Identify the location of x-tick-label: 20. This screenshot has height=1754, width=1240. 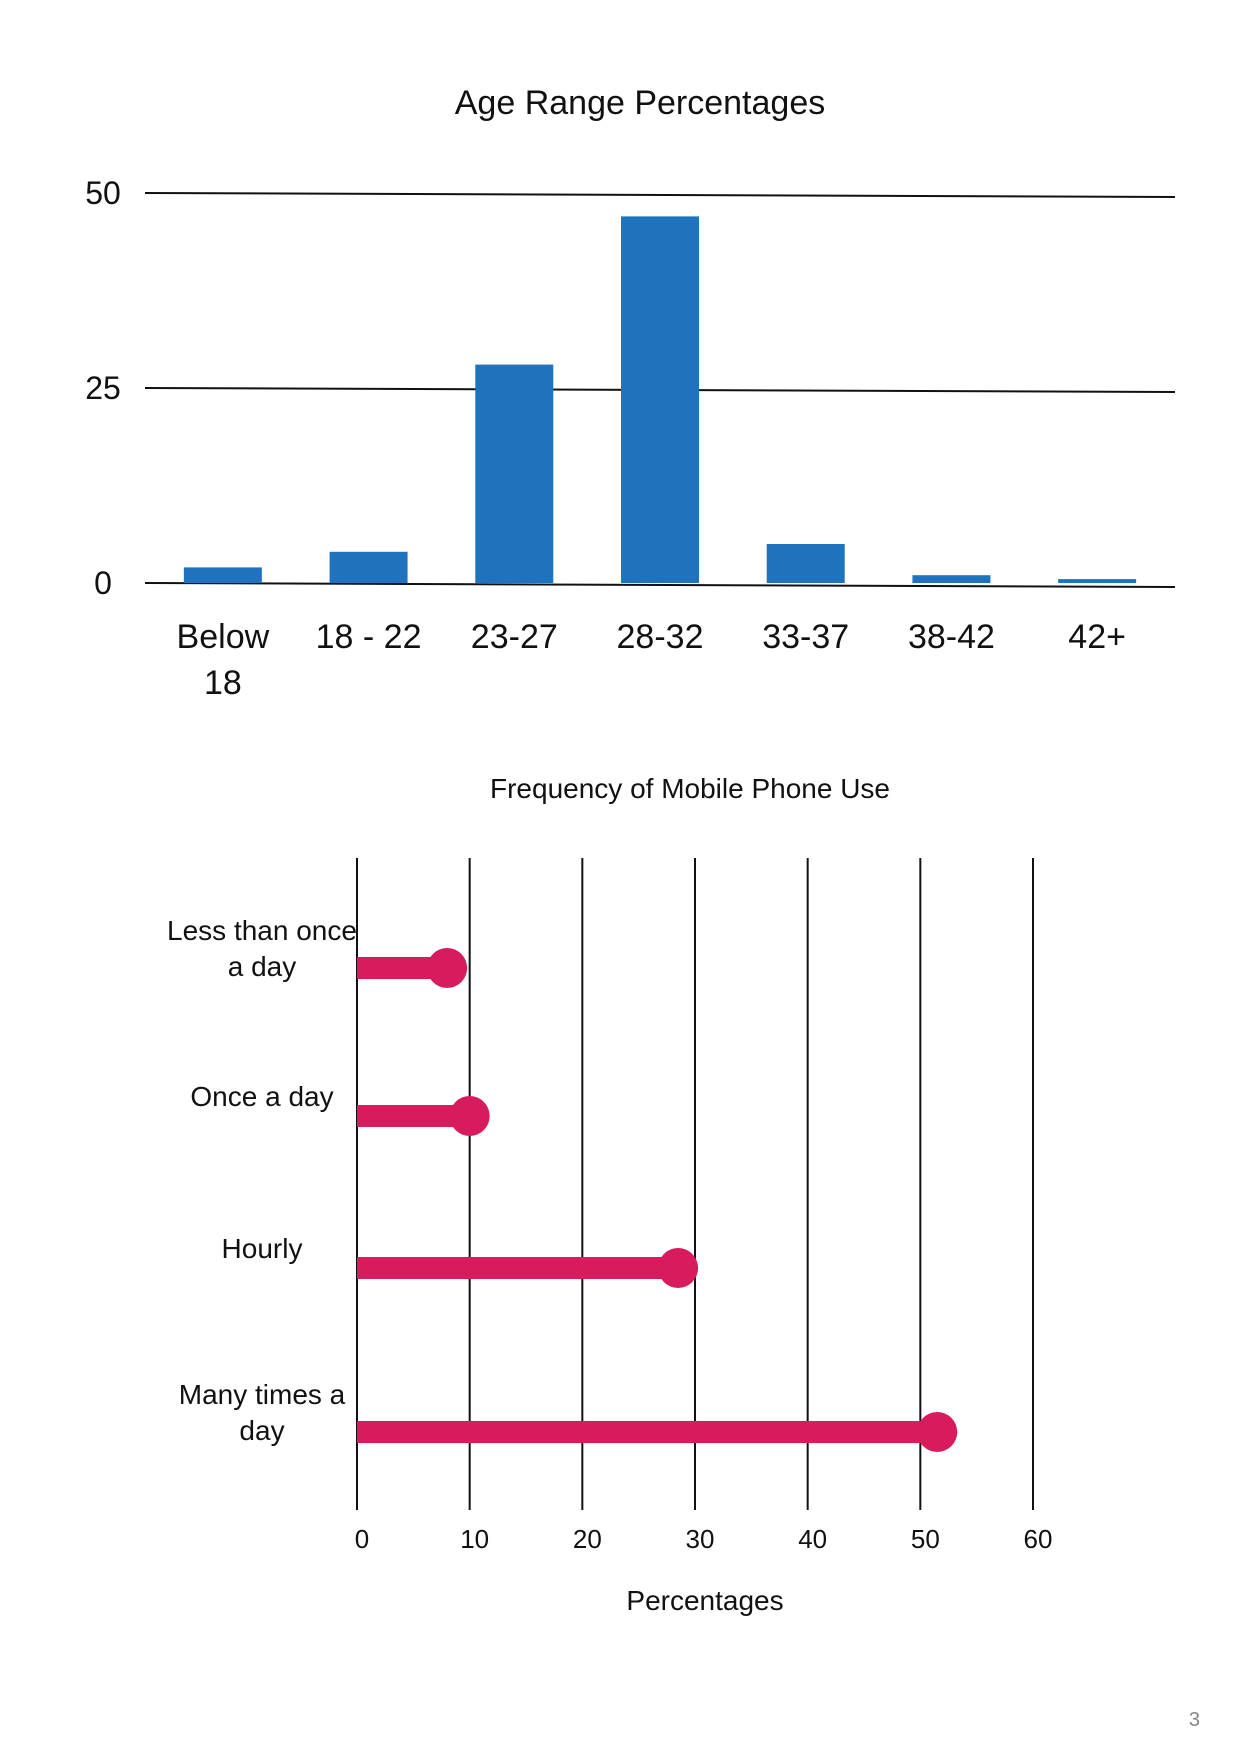
(587, 1539).